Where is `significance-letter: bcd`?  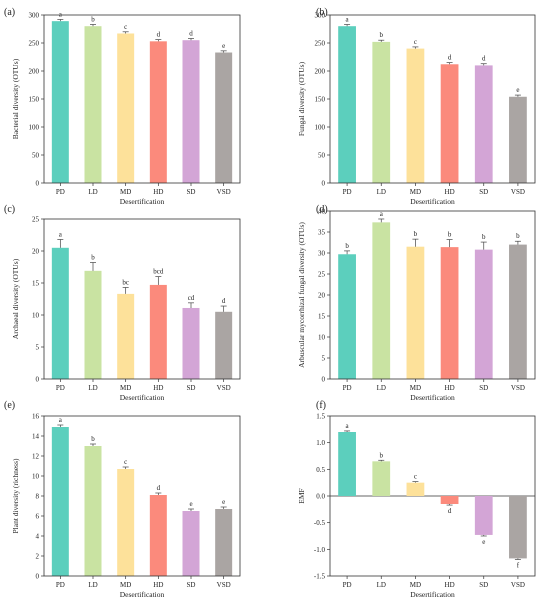
significance-letter: bcd is located at coordinates (158, 272).